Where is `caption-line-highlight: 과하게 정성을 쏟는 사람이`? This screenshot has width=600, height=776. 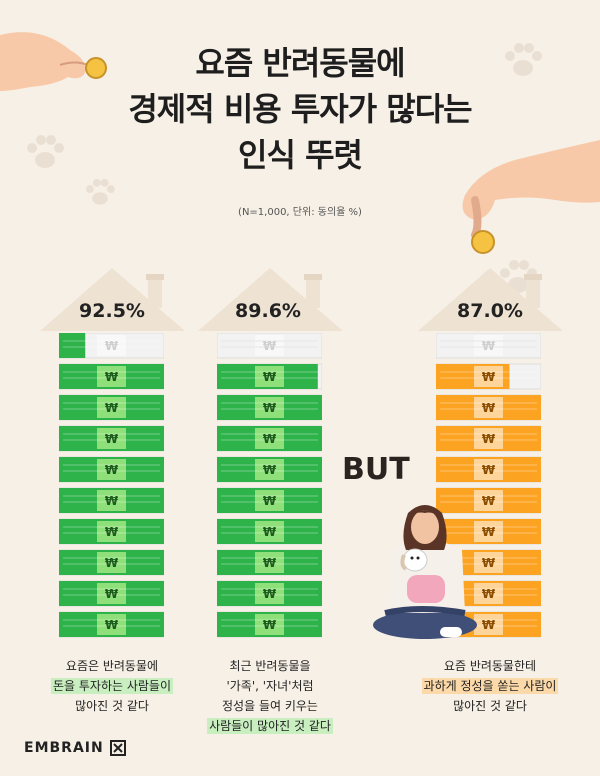 caption-line-highlight: 과하게 정성을 쏟는 사람이 is located at coordinates (490, 686).